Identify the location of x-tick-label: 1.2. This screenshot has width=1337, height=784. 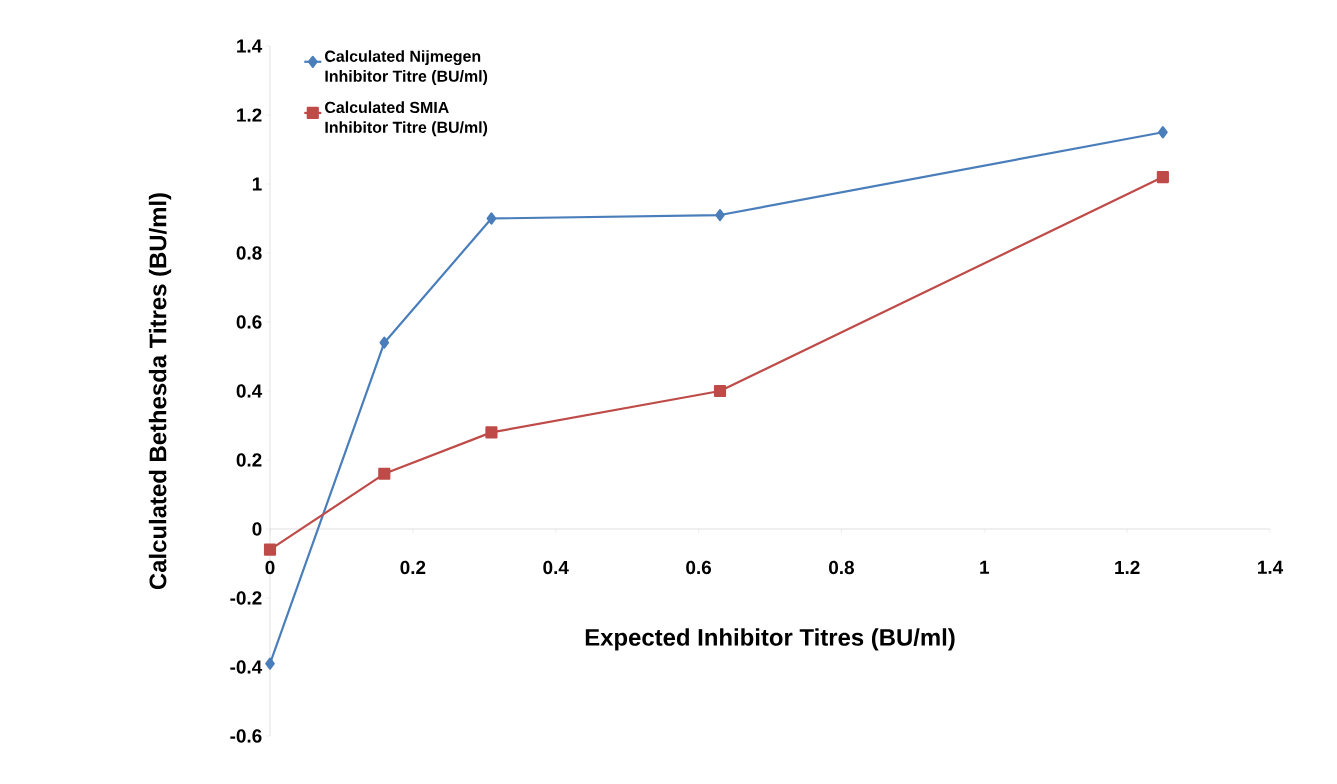
(1127, 567).